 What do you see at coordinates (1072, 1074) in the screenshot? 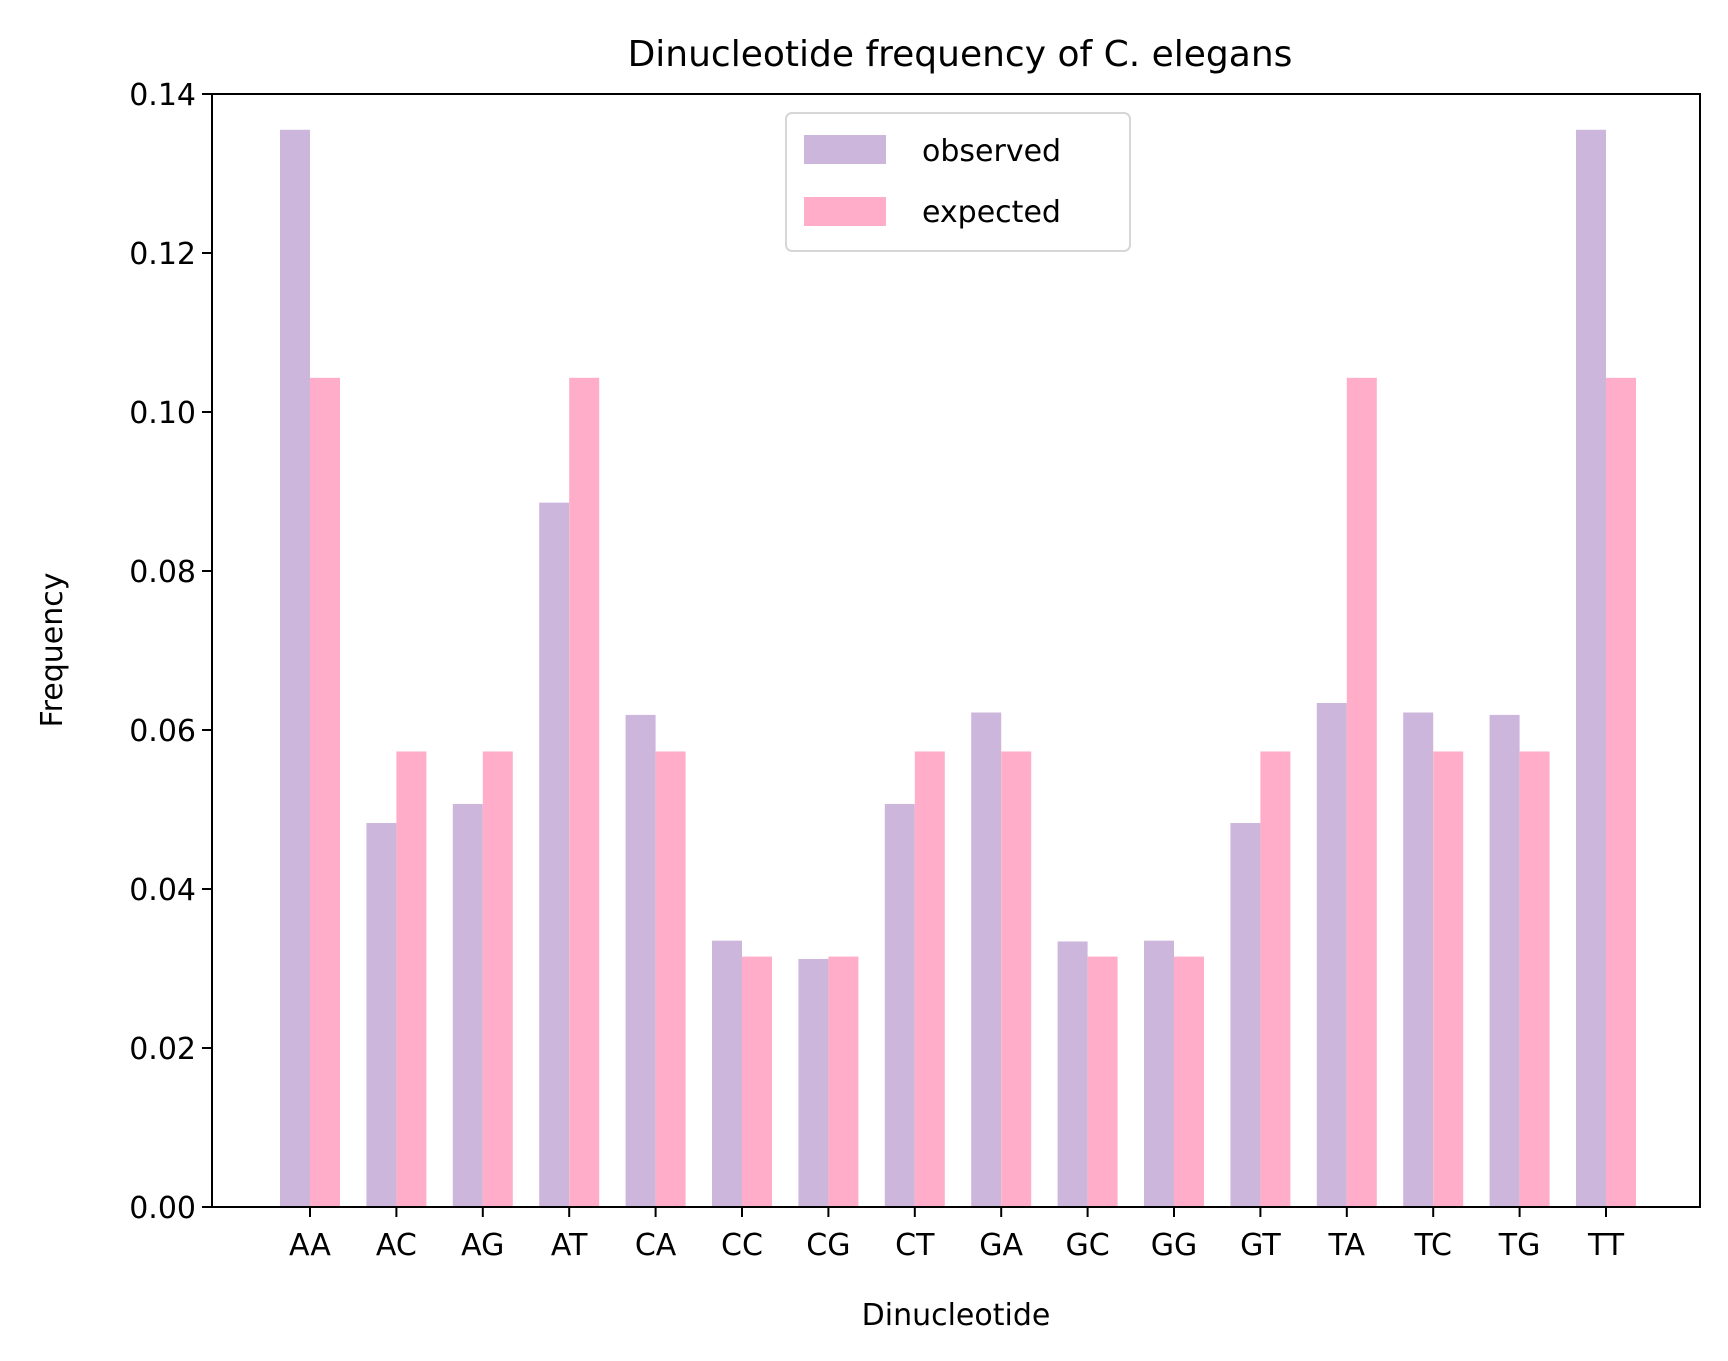
I see `bar-observed-GC` at bounding box center [1072, 1074].